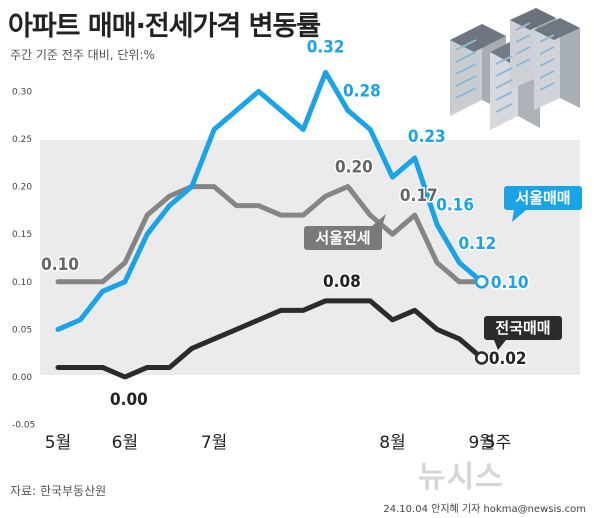 Image resolution: width=594 pixels, height=518 pixels. What do you see at coordinates (214, 443) in the screenshot?
I see `x-tick-label: 7월` at bounding box center [214, 443].